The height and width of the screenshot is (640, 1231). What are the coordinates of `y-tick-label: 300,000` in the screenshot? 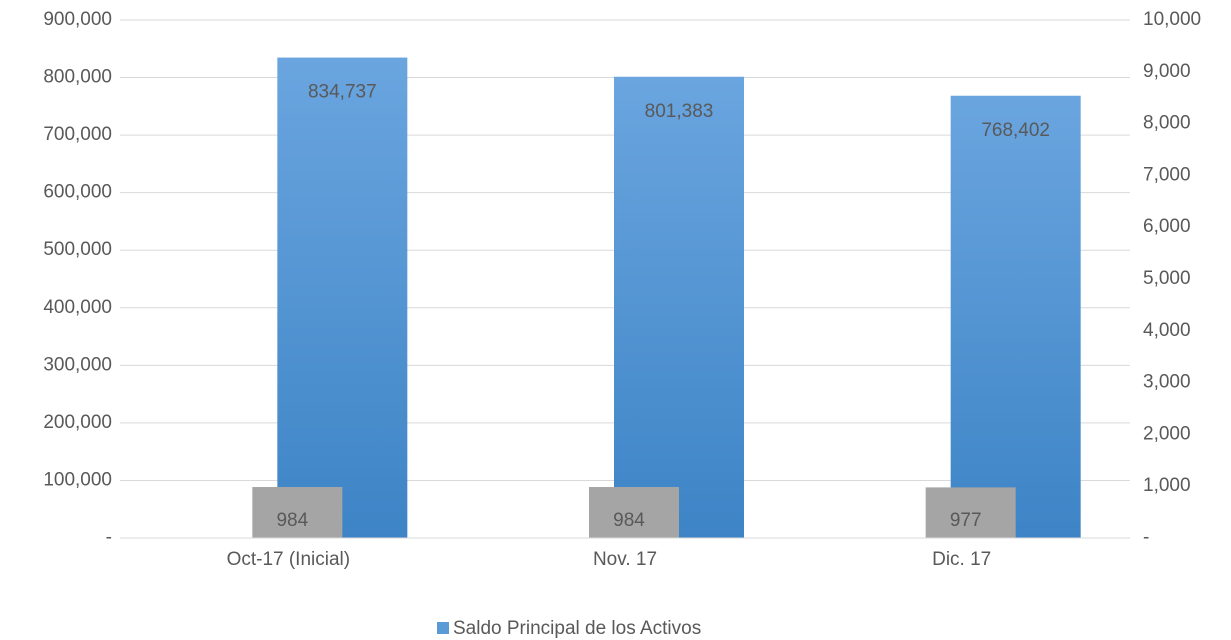 It's located at (77, 364).